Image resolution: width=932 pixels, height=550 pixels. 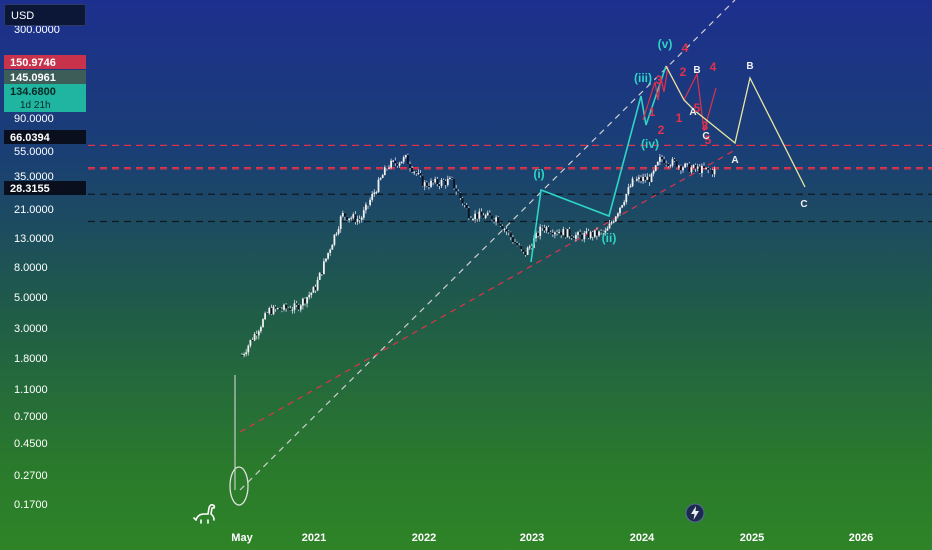 What do you see at coordinates (665, 44) in the screenshot?
I see `cyan-wave-label: (v)` at bounding box center [665, 44].